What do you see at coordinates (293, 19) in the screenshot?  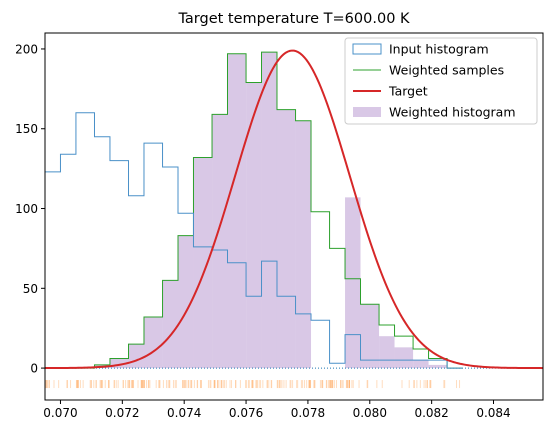 I see `chart-title: Target temperature T=600.00 K` at bounding box center [293, 19].